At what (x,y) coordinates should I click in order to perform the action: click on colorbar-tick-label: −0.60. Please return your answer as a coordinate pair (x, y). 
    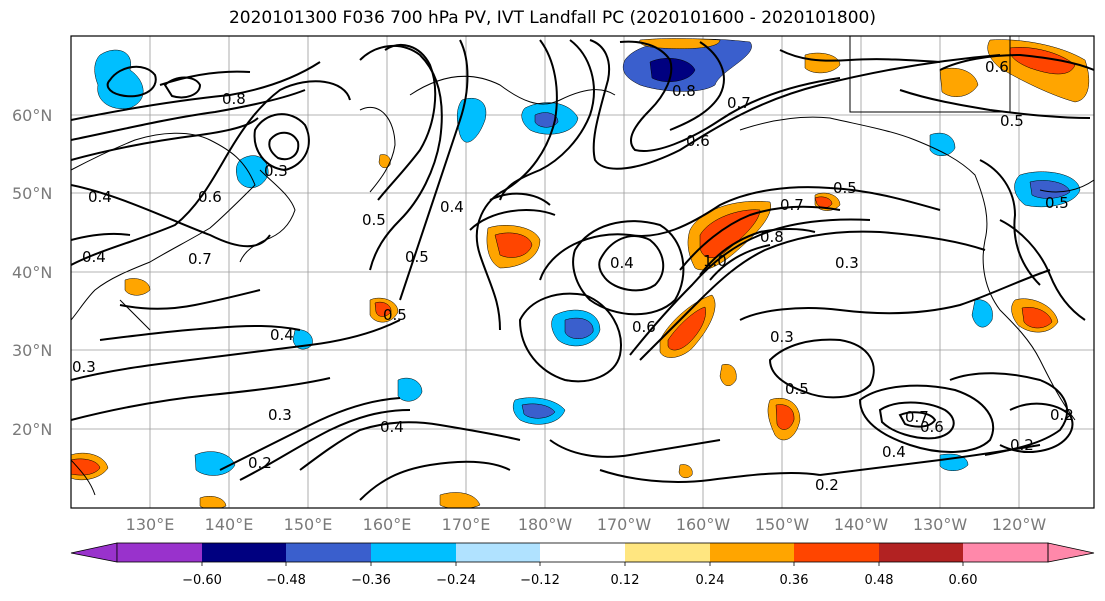
    Looking at the image, I should click on (202, 580).